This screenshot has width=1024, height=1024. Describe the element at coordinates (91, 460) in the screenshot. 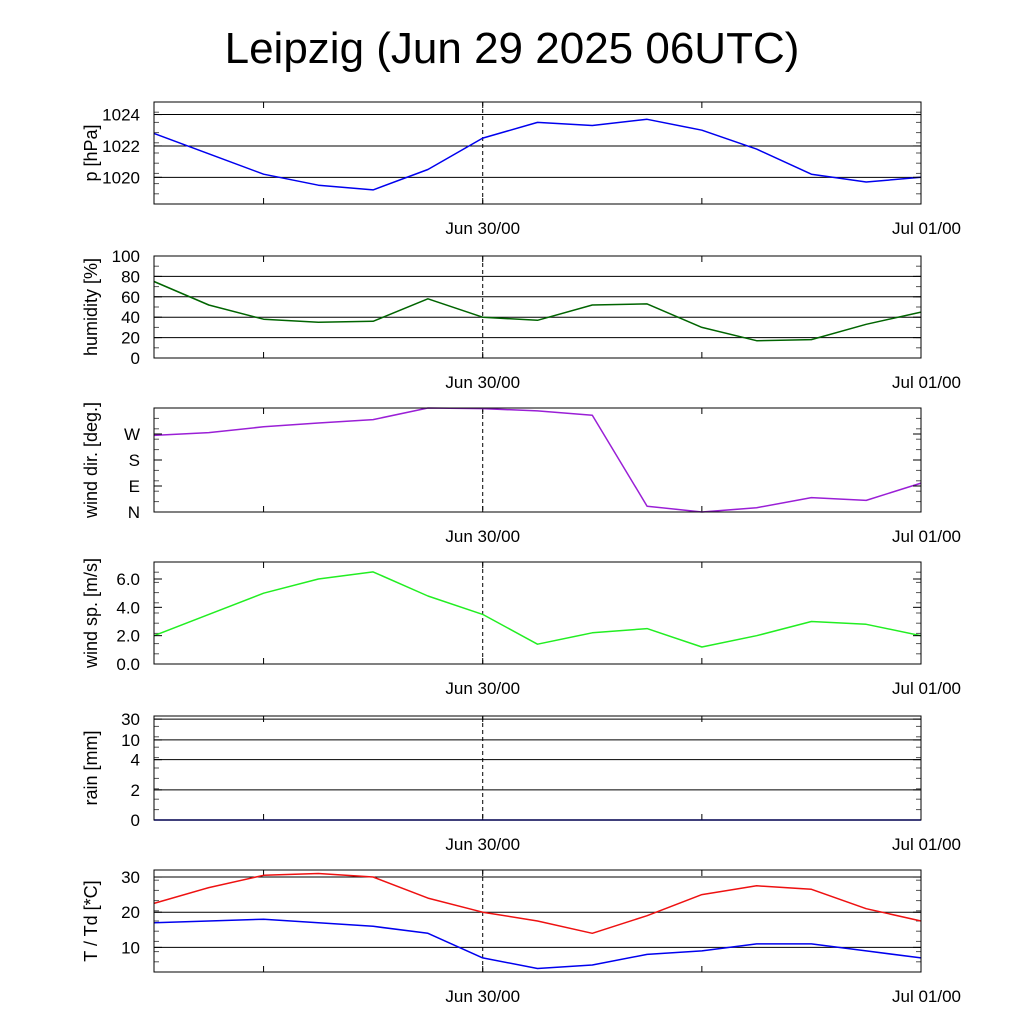

I see `y-axis-label: wind dir. [deg.]` at that location.